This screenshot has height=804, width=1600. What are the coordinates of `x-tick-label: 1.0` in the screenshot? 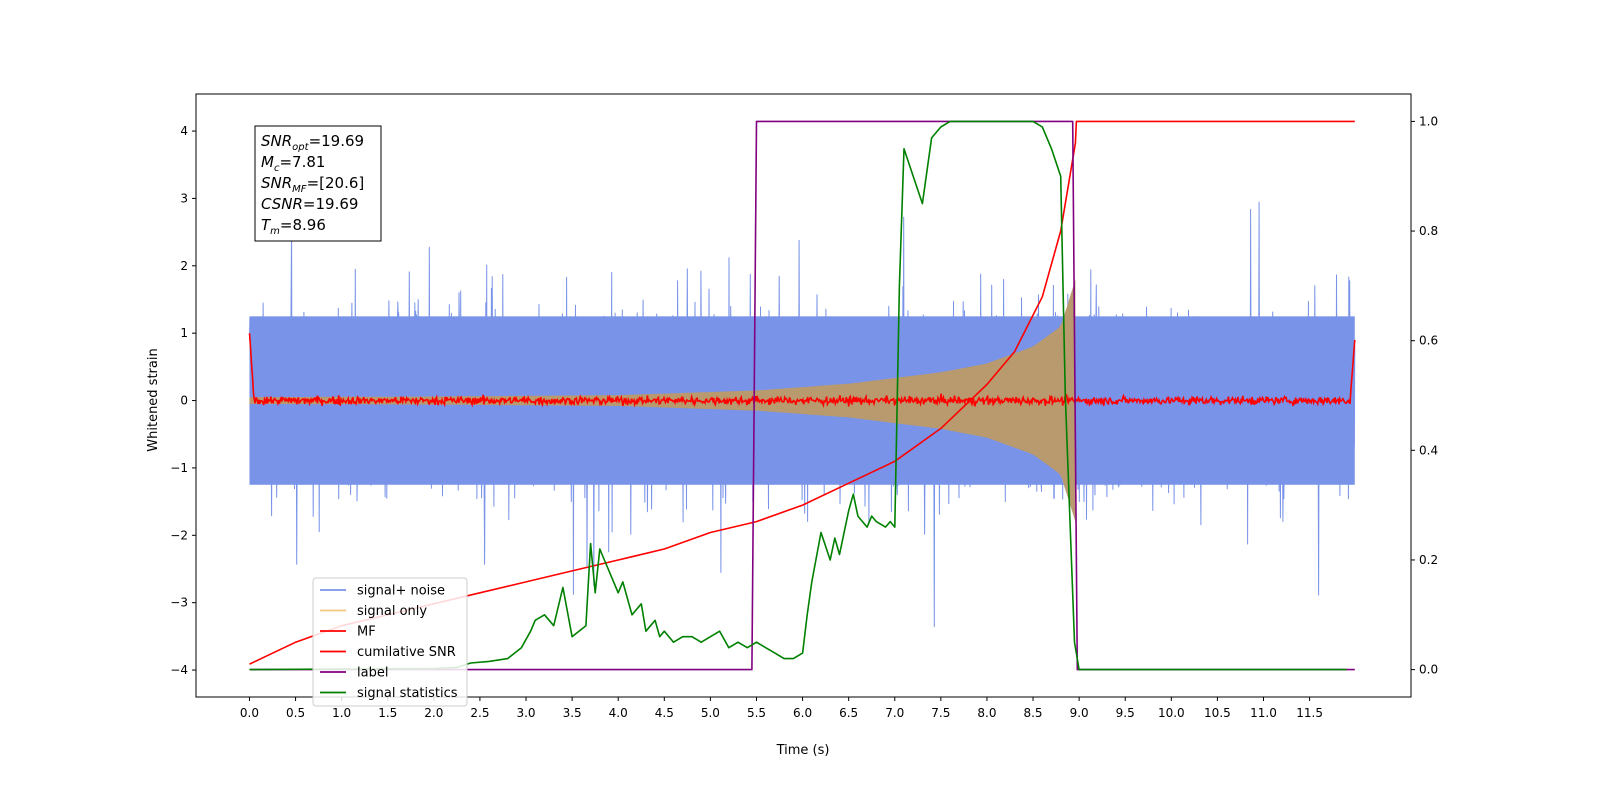 It's located at (341, 713).